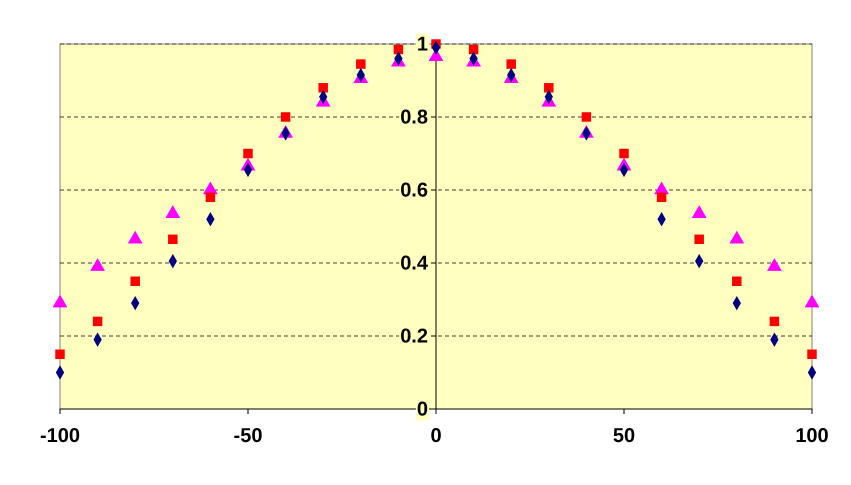 The height and width of the screenshot is (485, 851). I want to click on x-tick-label: 100, so click(812, 436).